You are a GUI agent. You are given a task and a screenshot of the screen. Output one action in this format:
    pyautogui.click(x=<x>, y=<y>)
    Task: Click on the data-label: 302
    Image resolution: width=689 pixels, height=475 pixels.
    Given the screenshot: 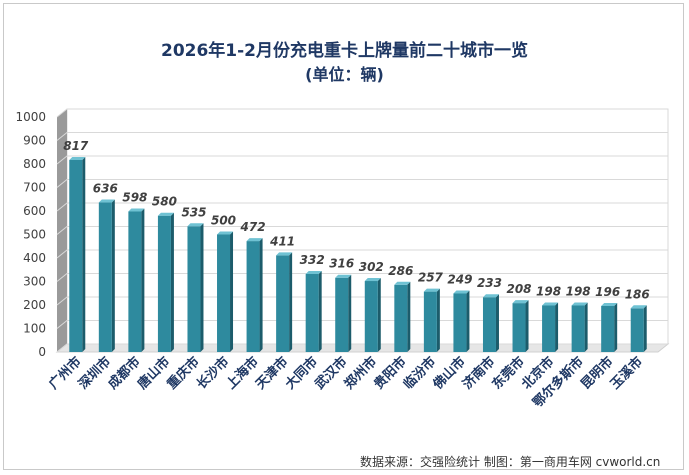 What is the action you would take?
    pyautogui.click(x=371, y=267)
    